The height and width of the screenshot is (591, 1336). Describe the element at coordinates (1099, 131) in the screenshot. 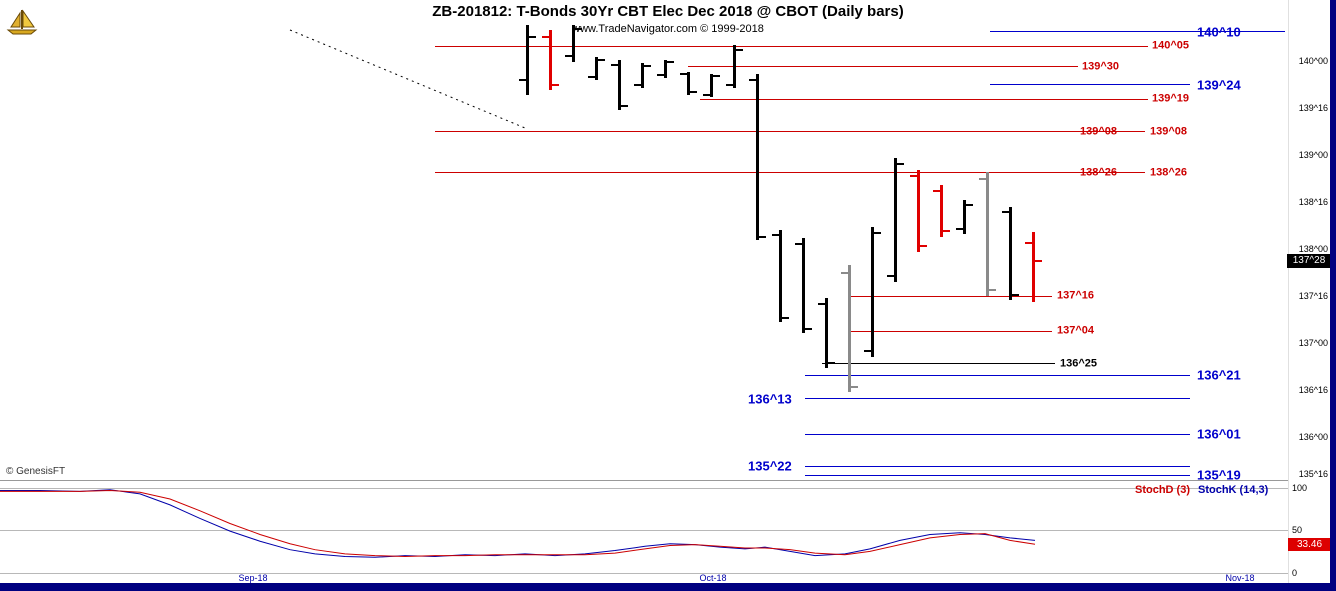

I see `price-line-label-139^08: 139^08` at that location.